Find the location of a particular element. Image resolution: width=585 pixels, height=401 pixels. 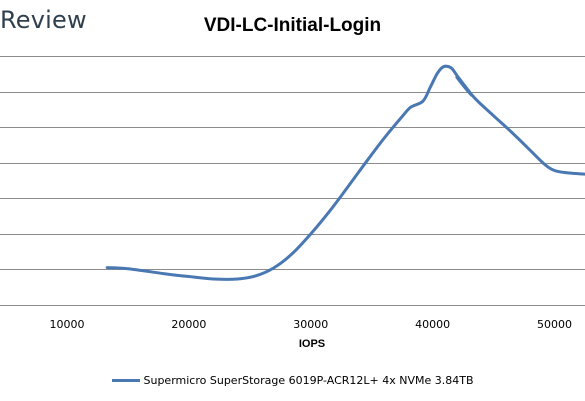

x-tick-label-3: 40000 is located at coordinates (432, 324).